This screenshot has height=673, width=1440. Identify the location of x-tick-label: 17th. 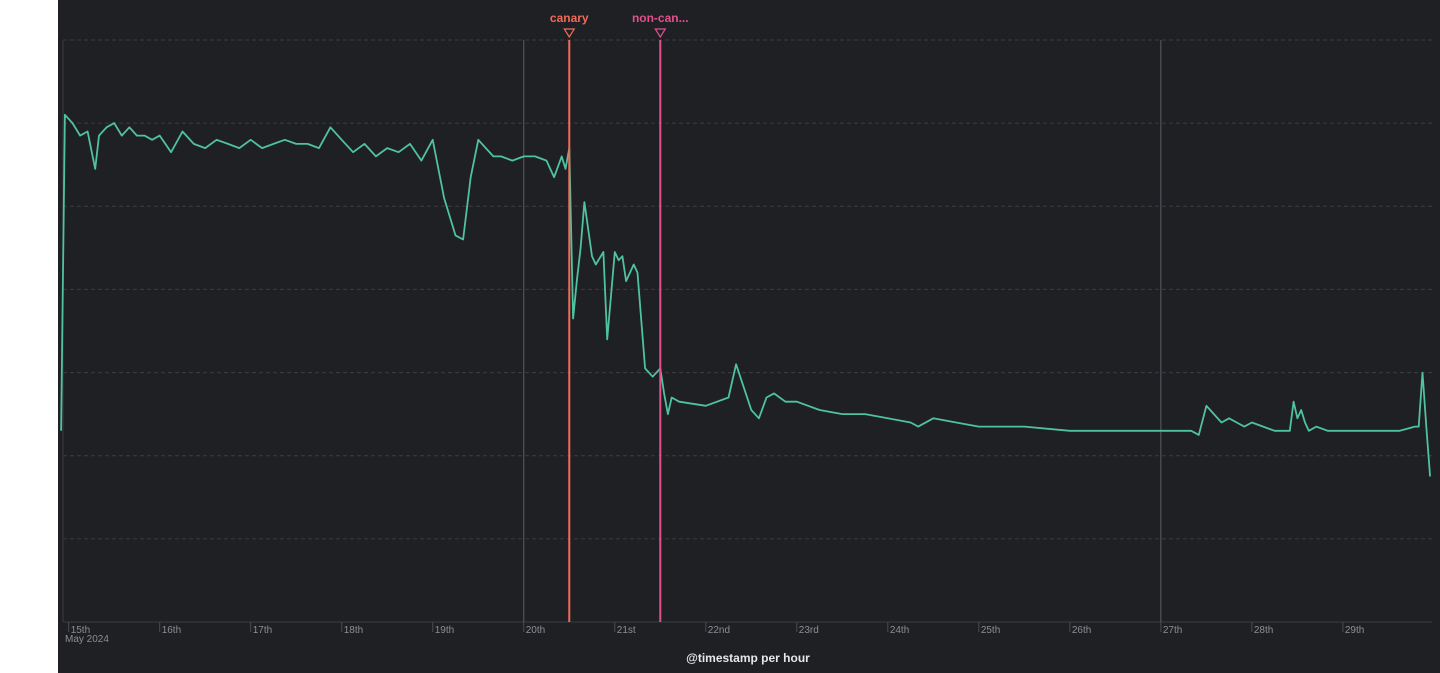
(262, 630).